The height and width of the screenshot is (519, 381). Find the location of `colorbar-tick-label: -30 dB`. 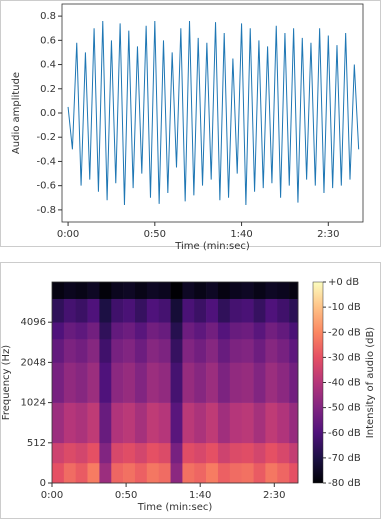

colorbar-tick-label: -30 dB is located at coordinates (344, 357).